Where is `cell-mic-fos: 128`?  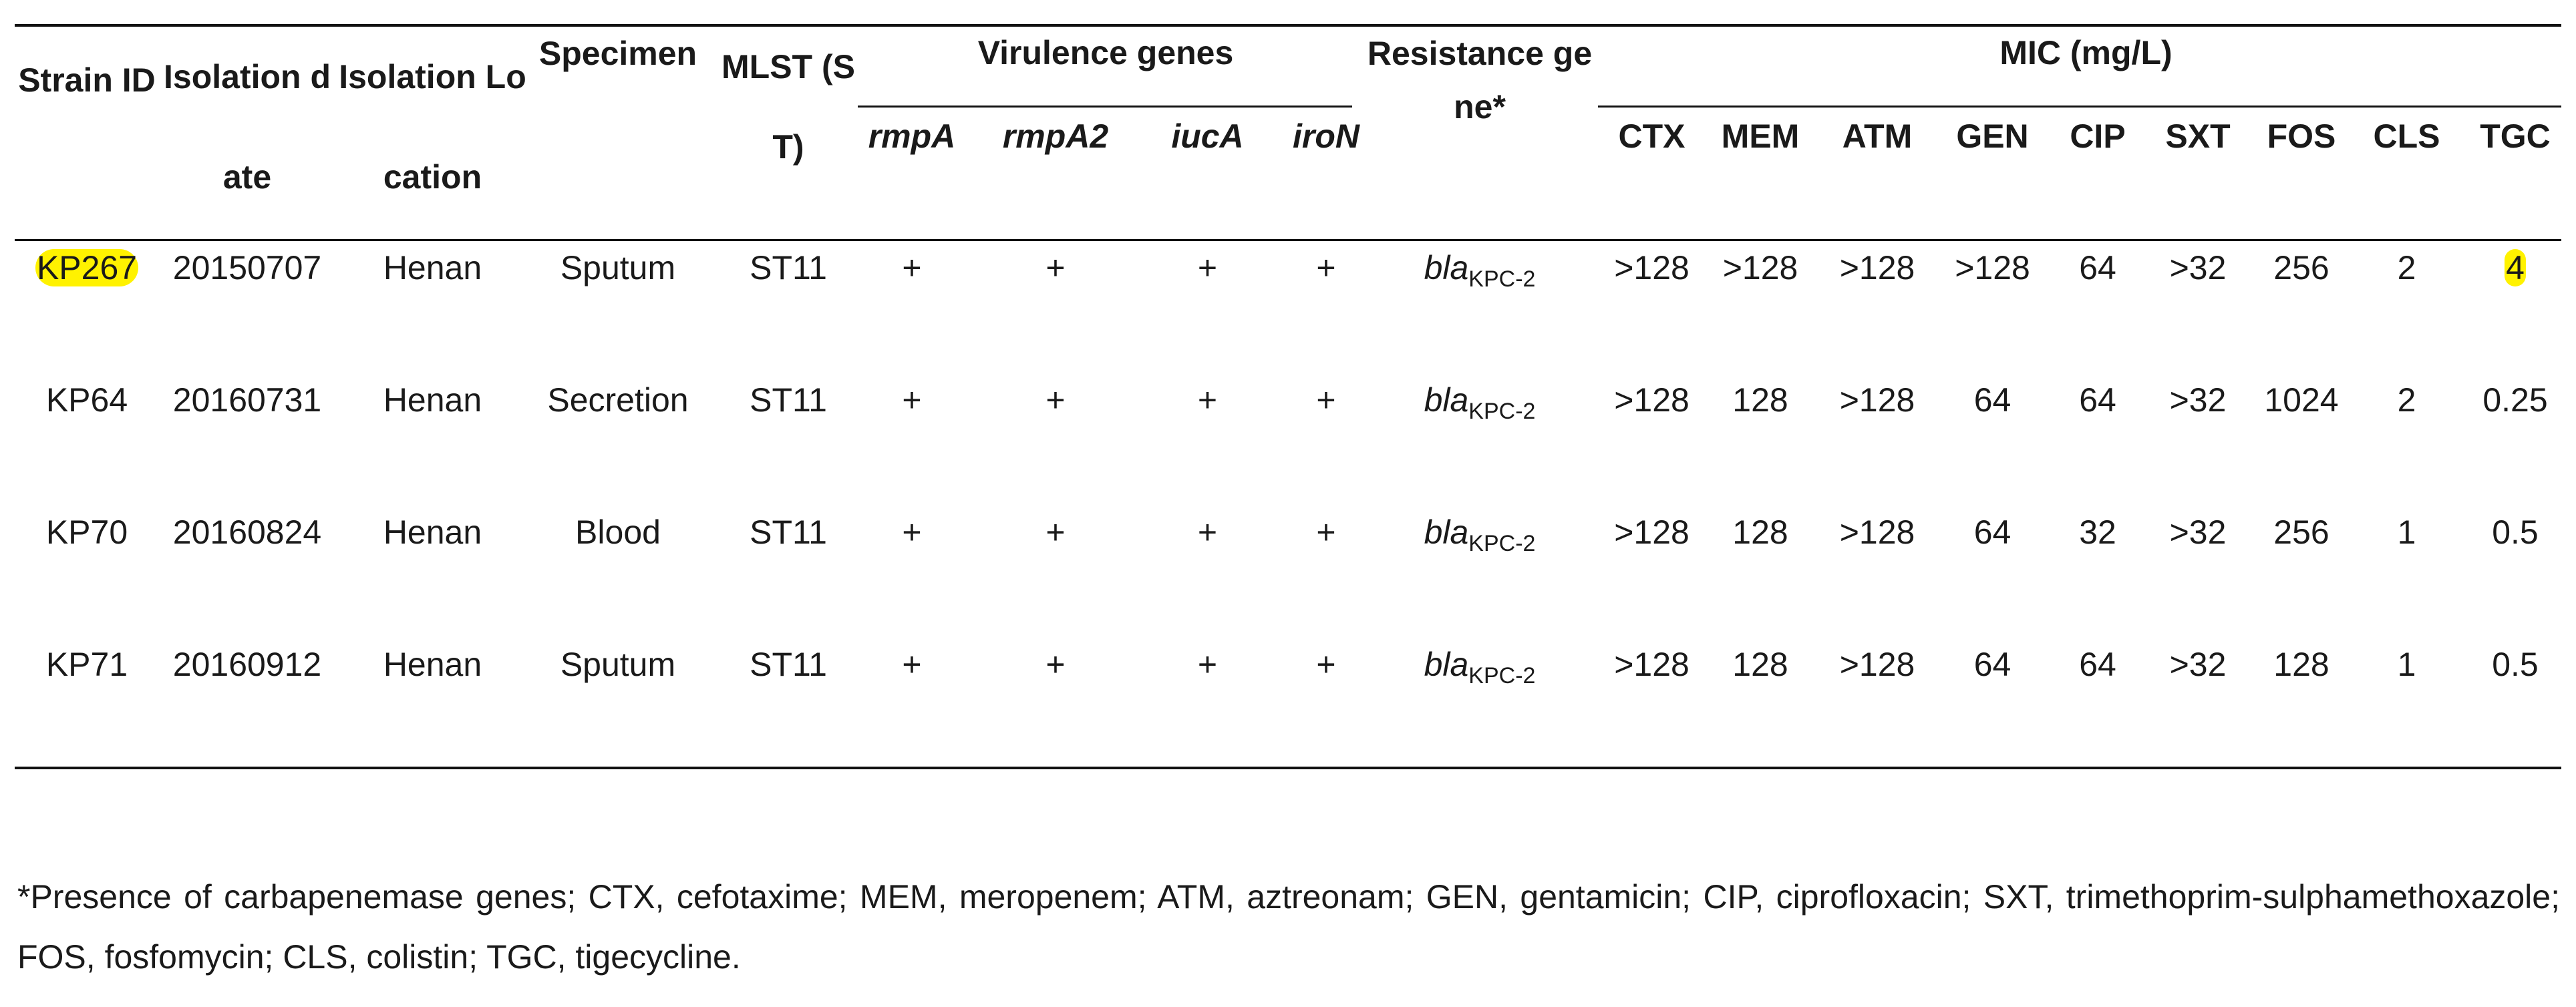
cell-mic-fos: 128 is located at coordinates (2301, 664).